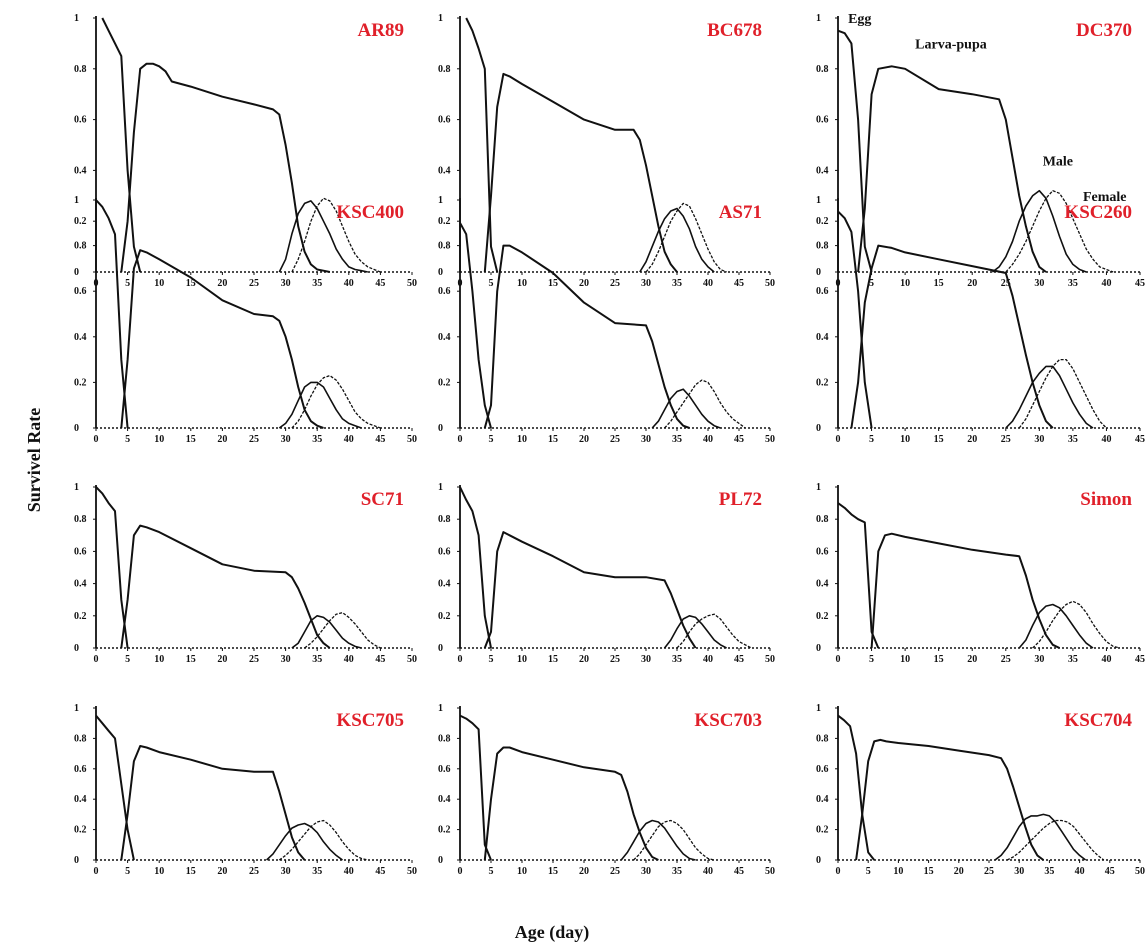  What do you see at coordinates (728, 720) in the screenshot?
I see `panel-title: KSC703` at bounding box center [728, 720].